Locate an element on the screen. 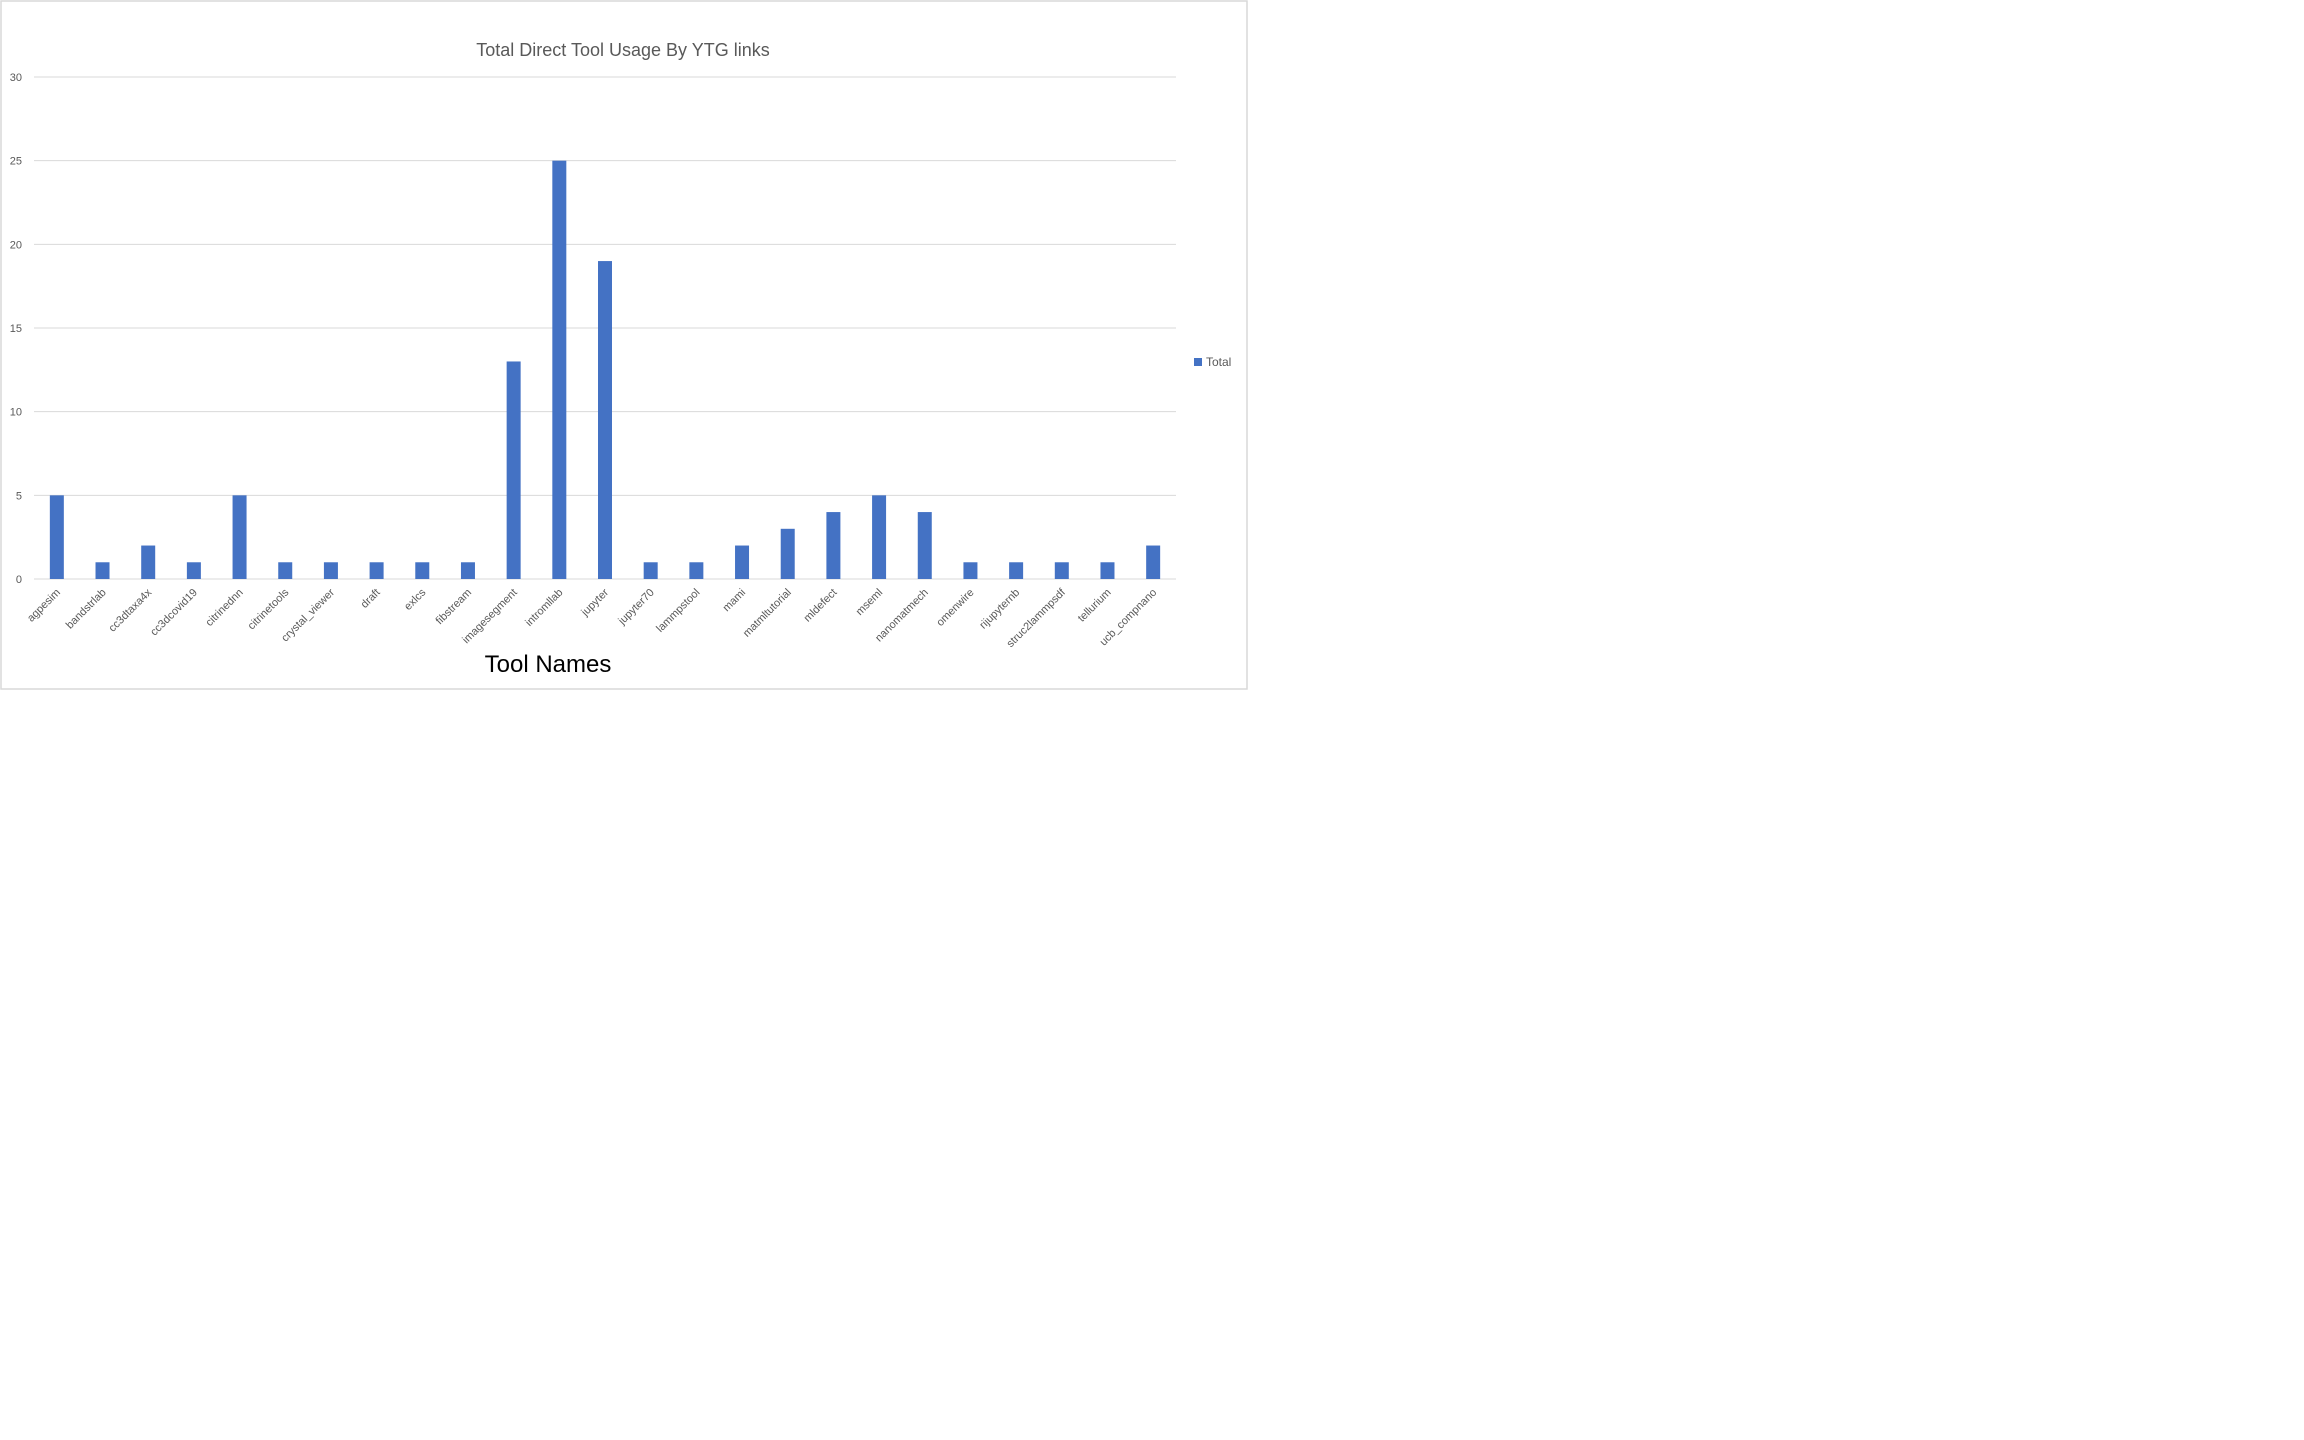 The height and width of the screenshot is (1440, 2304). legend: Total is located at coordinates (1212, 362).